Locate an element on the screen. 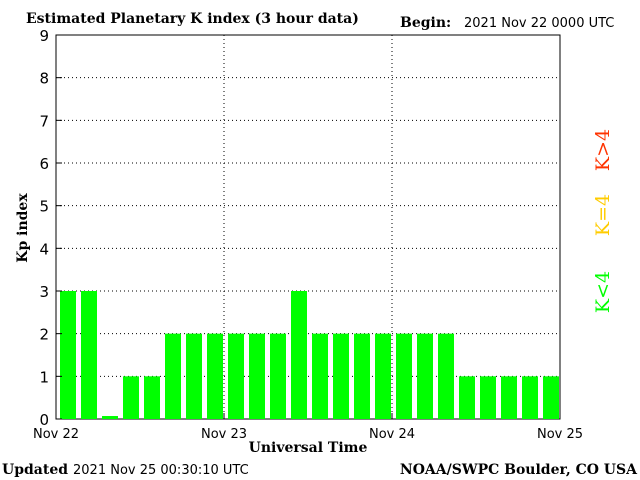 Image resolution: width=640 pixels, height=480 pixels. legend-low: K<4 is located at coordinates (603, 292).